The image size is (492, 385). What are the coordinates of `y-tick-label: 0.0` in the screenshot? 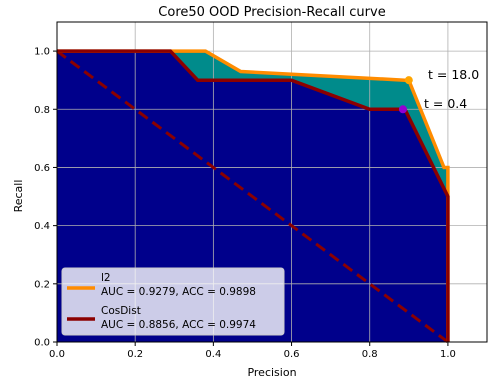 It's located at (42, 343).